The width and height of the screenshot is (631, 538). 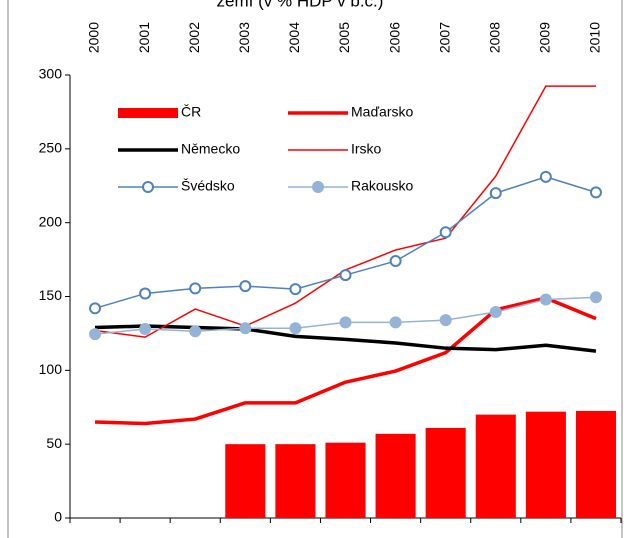 What do you see at coordinates (51, 369) in the screenshot?
I see `y-tick-label: 100` at bounding box center [51, 369].